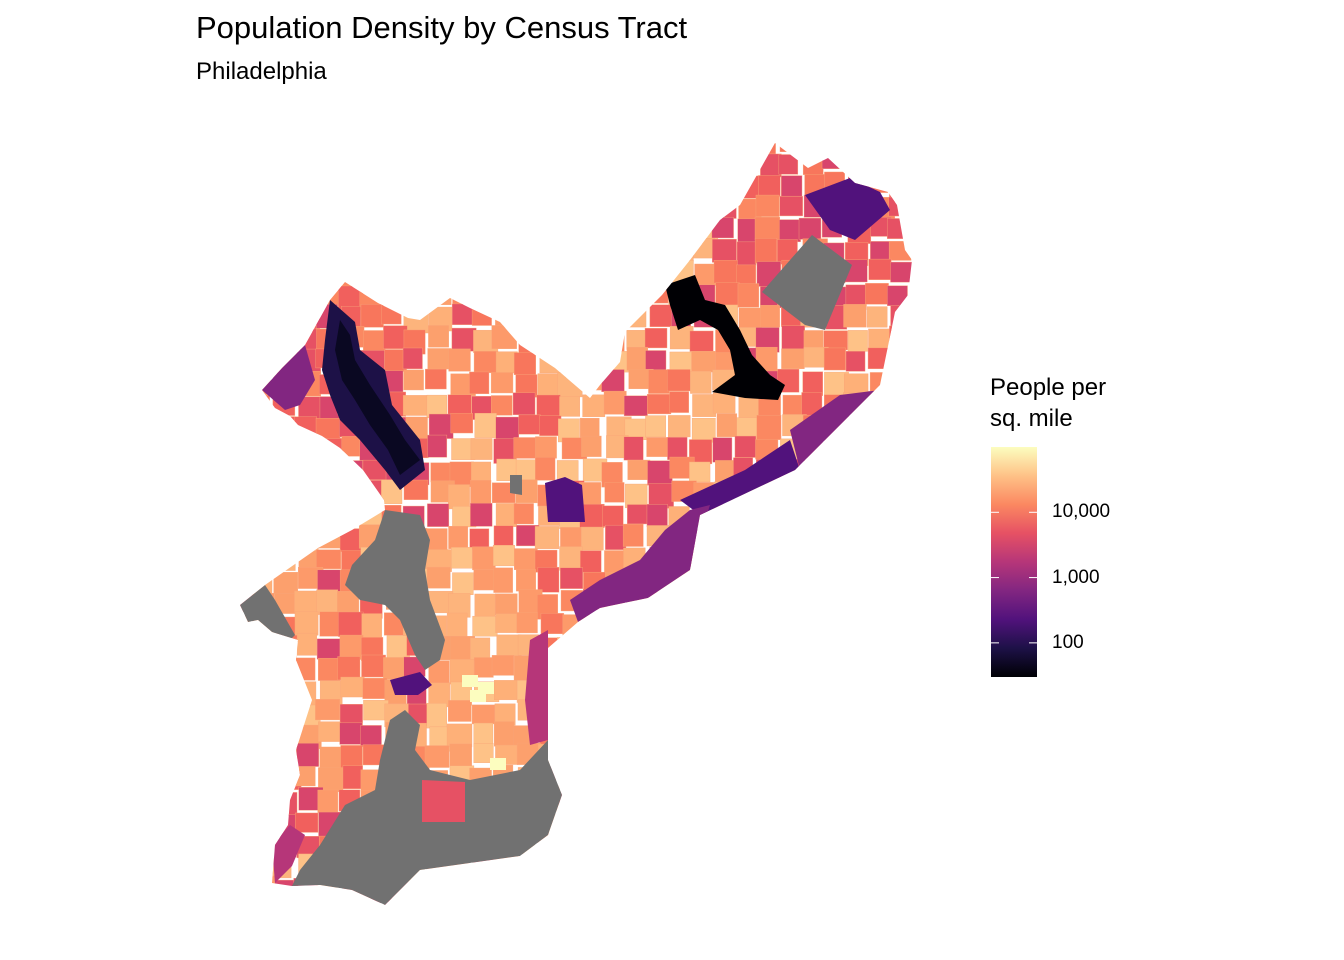  What do you see at coordinates (847, 209) in the screenshot?
I see `far-northeast-low-tract` at bounding box center [847, 209].